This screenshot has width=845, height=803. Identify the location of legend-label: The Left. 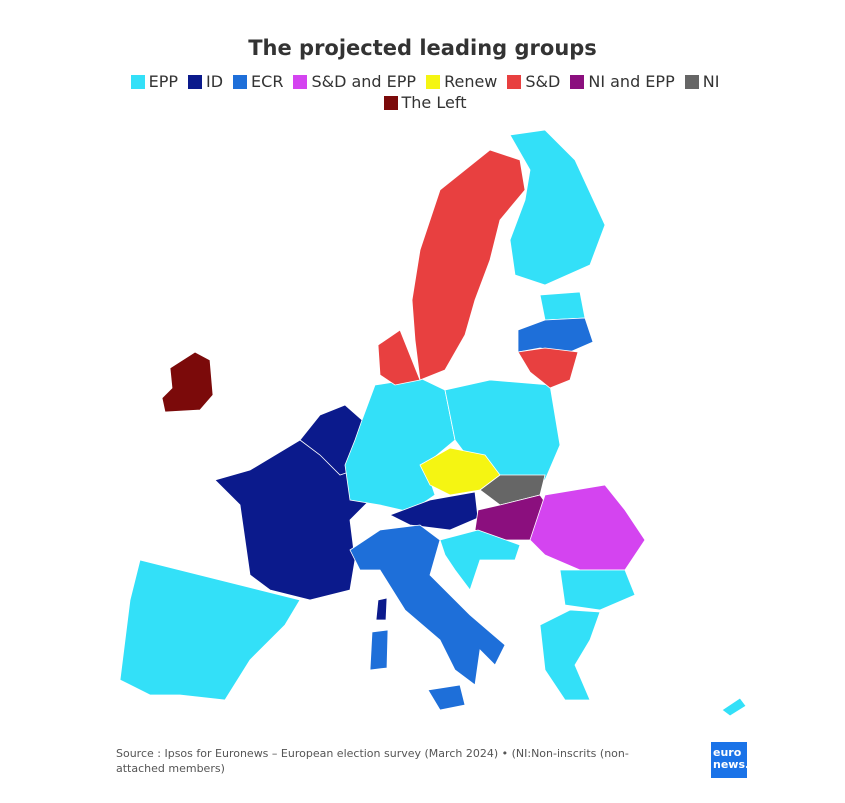
(434, 102).